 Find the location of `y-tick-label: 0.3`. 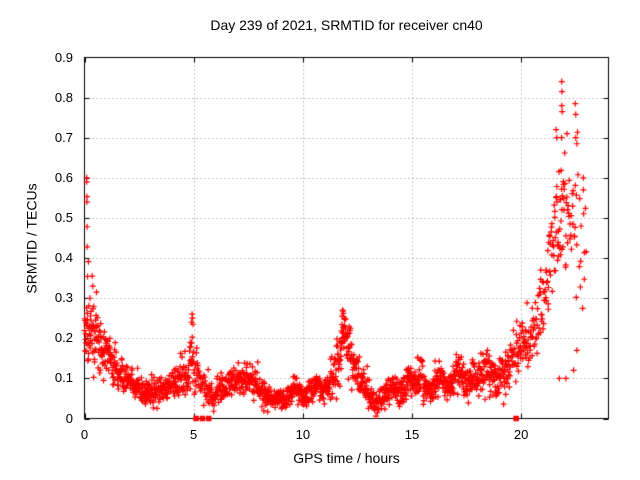

y-tick-label: 0.3 is located at coordinates (63, 298).